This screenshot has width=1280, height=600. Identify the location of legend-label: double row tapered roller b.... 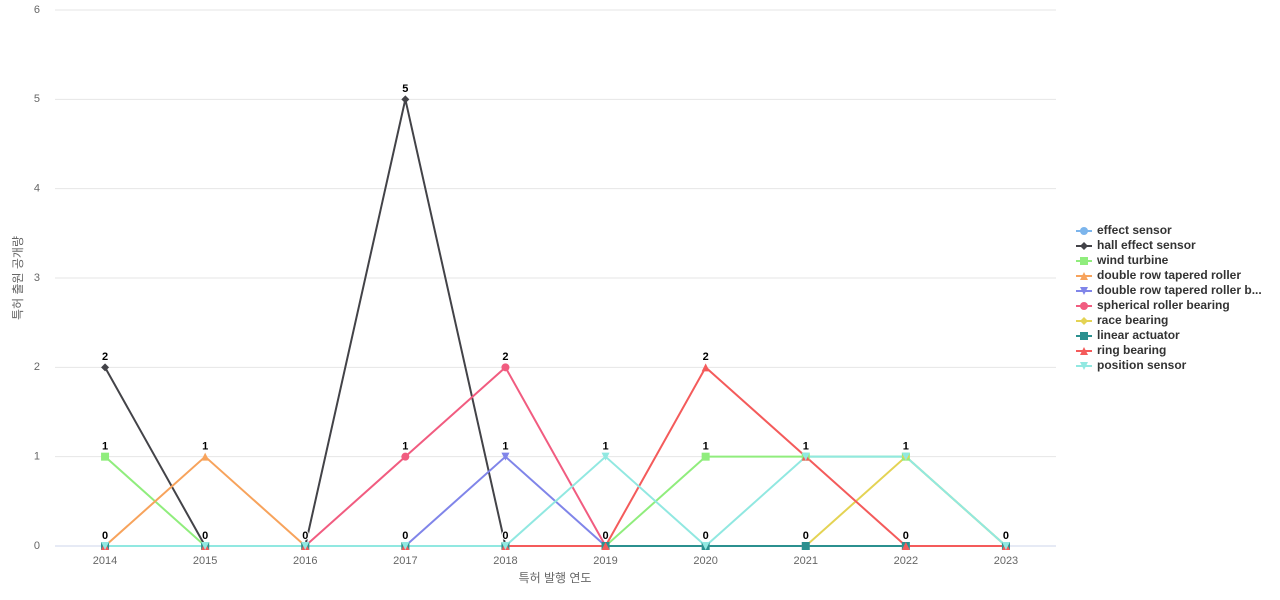
(1179, 290).